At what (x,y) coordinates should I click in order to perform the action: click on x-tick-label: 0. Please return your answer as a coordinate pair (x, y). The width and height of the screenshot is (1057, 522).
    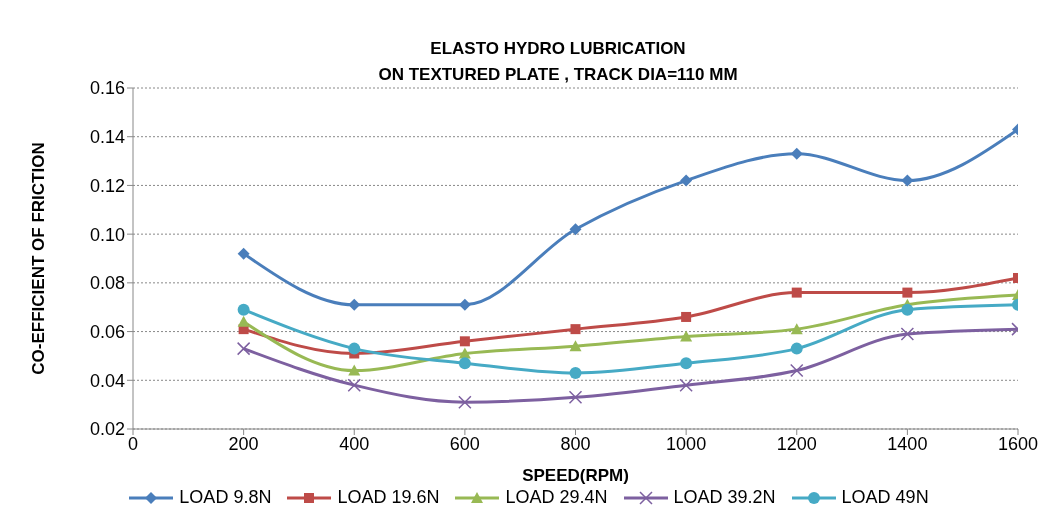
    Looking at the image, I should click on (133, 443).